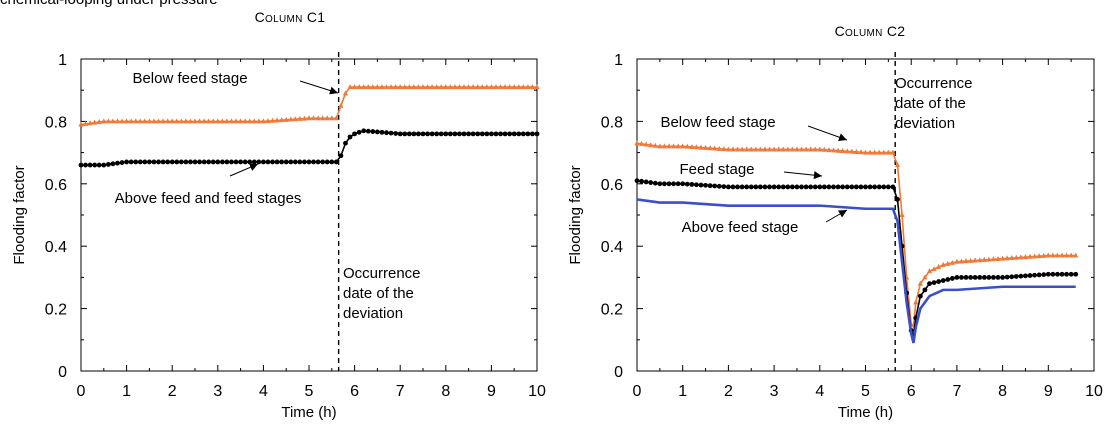 The height and width of the screenshot is (428, 1109). What do you see at coordinates (842, 214) in the screenshot?
I see `arrow-head` at bounding box center [842, 214].